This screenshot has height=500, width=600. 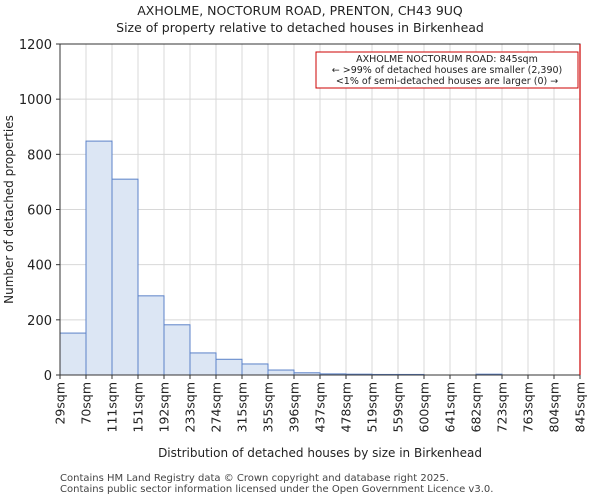 What do you see at coordinates (35, 100) in the screenshot?
I see `y-tick-label: 1000` at bounding box center [35, 100].